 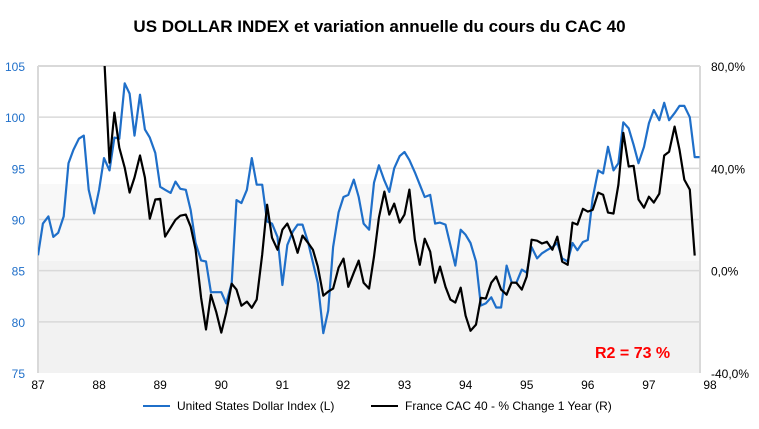 I want to click on legend-label-cac: France CAC 40 - % Change 1 Year (R), so click(x=508, y=406).